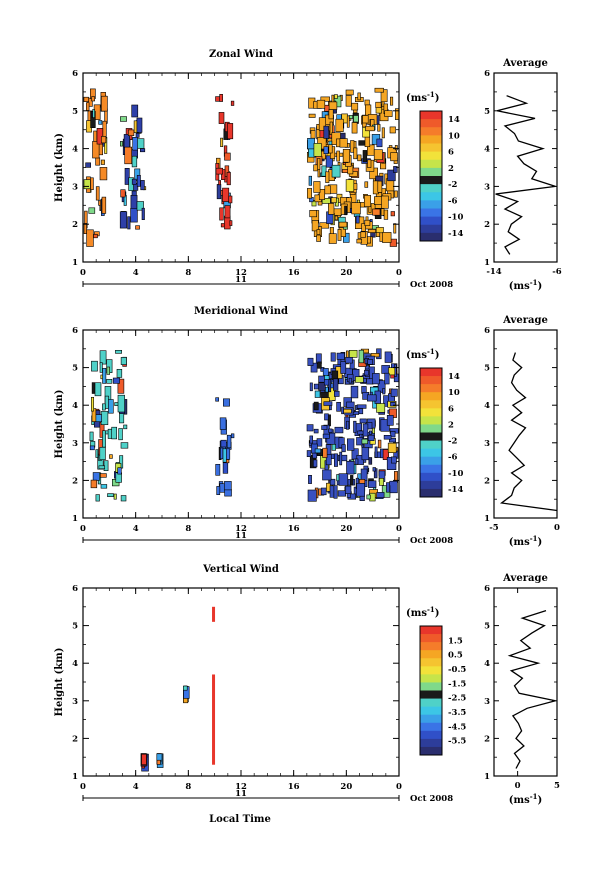 Image resolution: width=611 pixels, height=873 pixels. Describe the element at coordinates (451, 169) in the screenshot. I see `colorbar-label: 2` at that location.